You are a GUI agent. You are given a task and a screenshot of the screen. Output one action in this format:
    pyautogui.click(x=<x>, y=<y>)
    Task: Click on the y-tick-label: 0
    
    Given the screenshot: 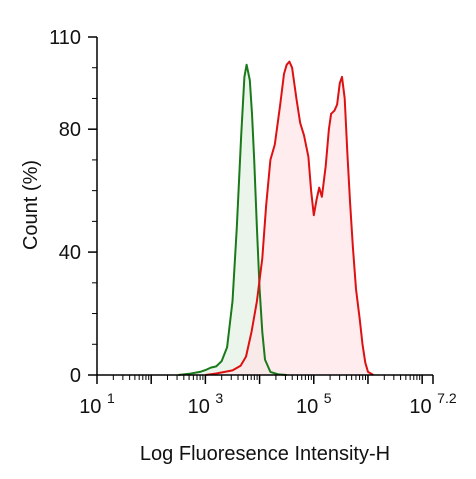 What is the action you would take?
    pyautogui.click(x=75, y=376)
    